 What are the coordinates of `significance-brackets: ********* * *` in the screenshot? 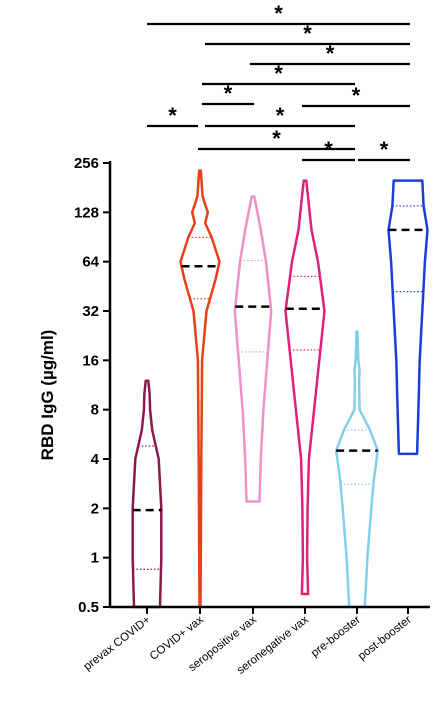 It's located at (278, 81).